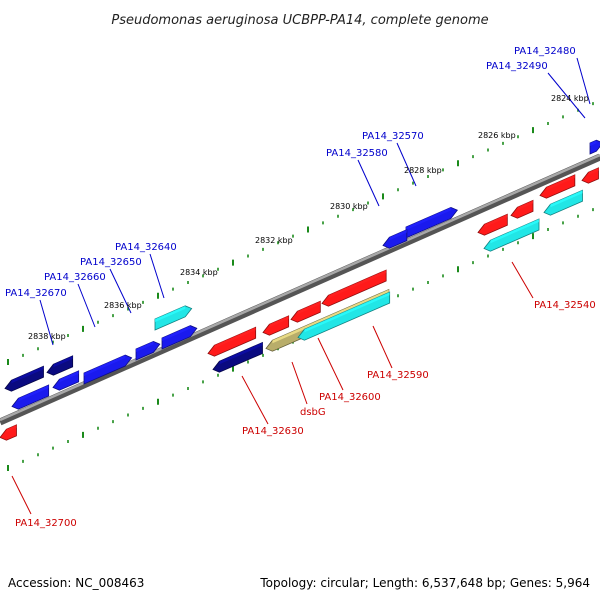 This screenshot has height=600, width=600. Describe the element at coordinates (75, 277) in the screenshot. I see `gene-label-pa14-32660: PA14_32660` at that location.